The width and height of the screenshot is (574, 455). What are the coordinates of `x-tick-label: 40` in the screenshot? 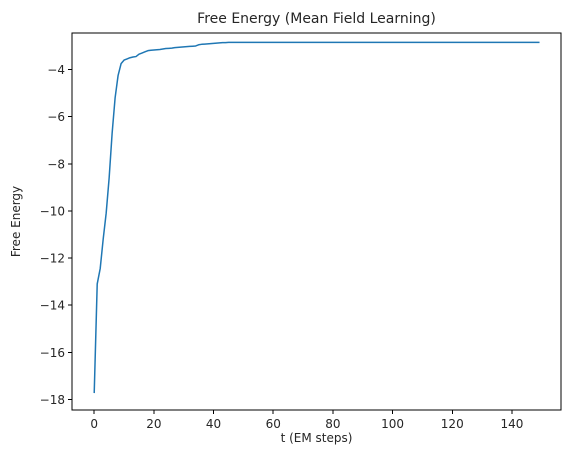 It's located at (213, 424).